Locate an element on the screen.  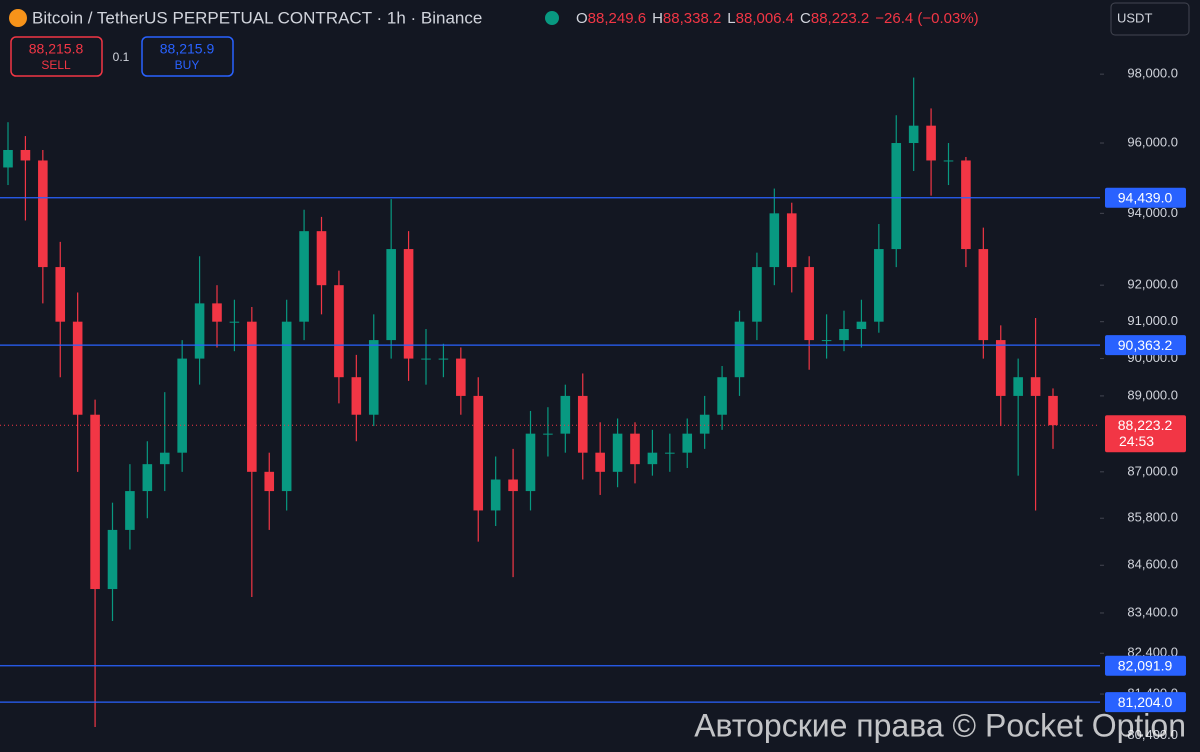
buy-label: BUY is located at coordinates (187, 65).